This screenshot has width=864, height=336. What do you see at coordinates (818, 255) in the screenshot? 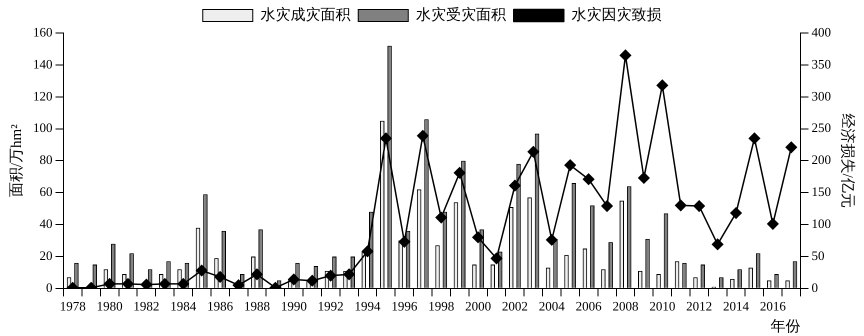
I see `y2-tick-label: 50` at bounding box center [818, 255].